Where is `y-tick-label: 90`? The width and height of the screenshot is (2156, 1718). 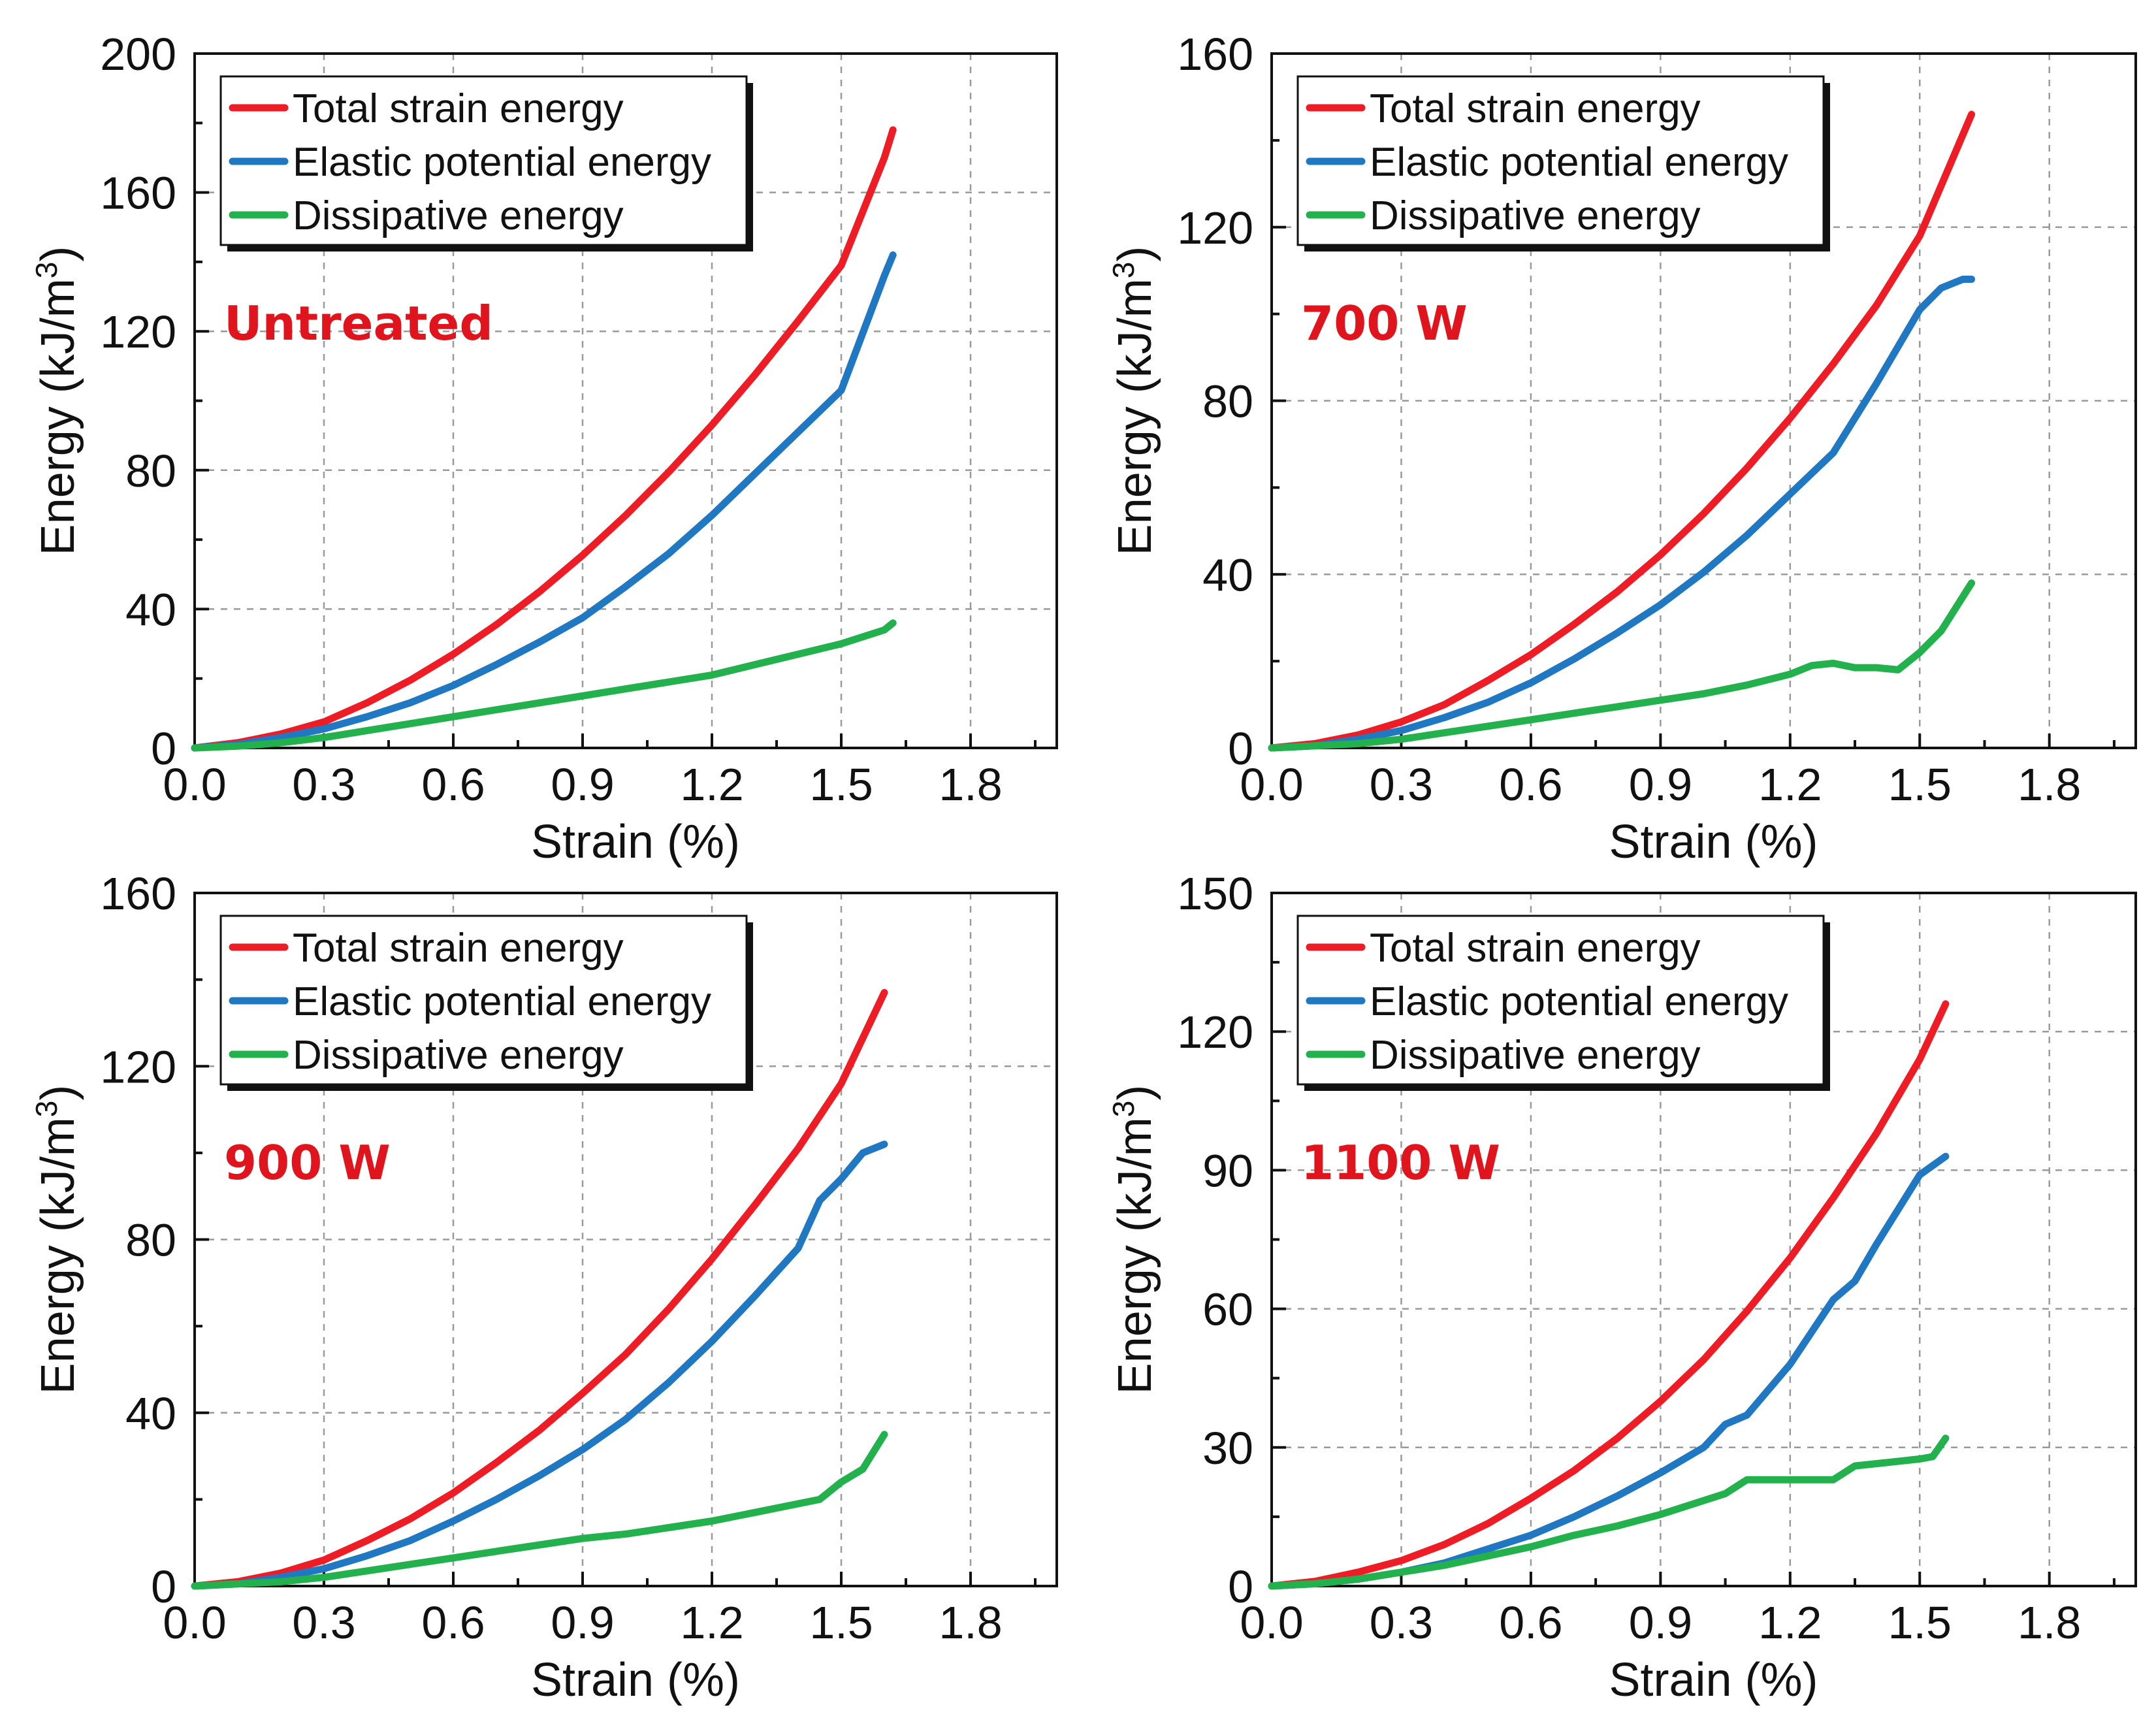 y-tick-label: 90 is located at coordinates (1227, 1170).